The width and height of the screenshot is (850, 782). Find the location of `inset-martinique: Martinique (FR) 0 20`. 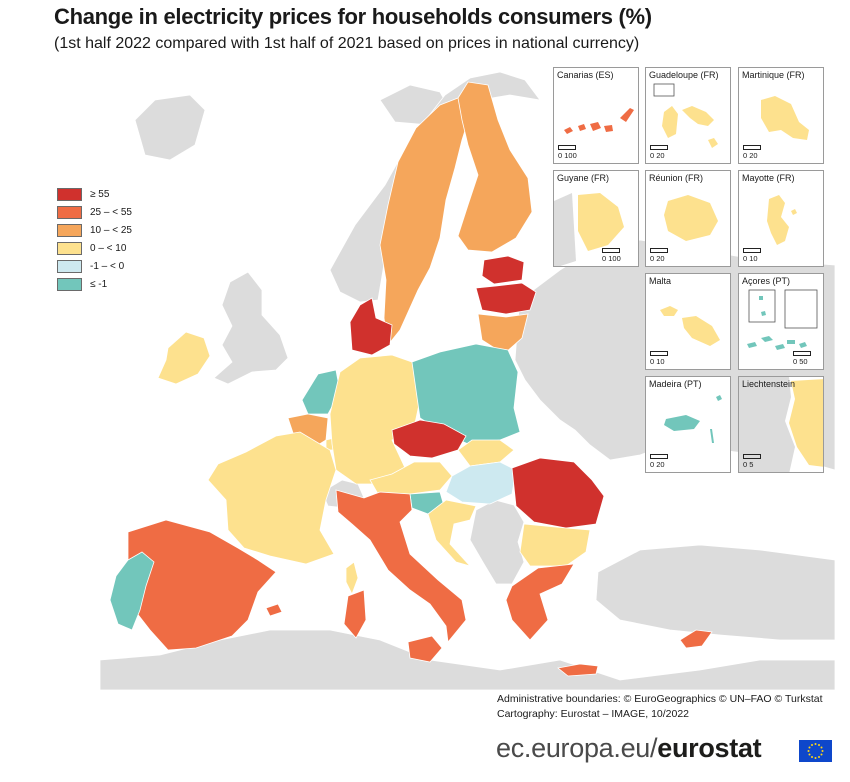

inset-martinique: Martinique (FR) 0 20 is located at coordinates (781, 115).